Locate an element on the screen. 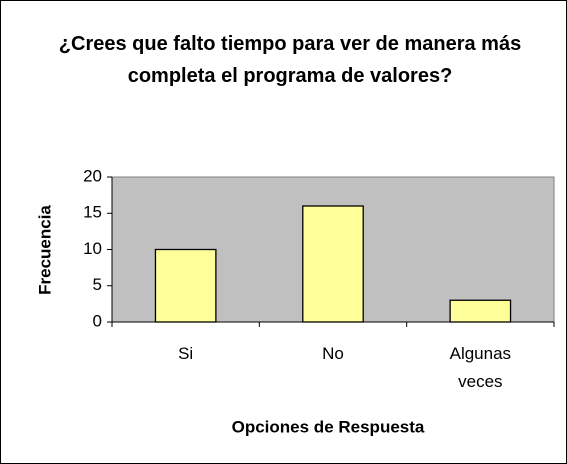 The width and height of the screenshot is (567, 464). y-tick-label: 20 is located at coordinates (92, 175).